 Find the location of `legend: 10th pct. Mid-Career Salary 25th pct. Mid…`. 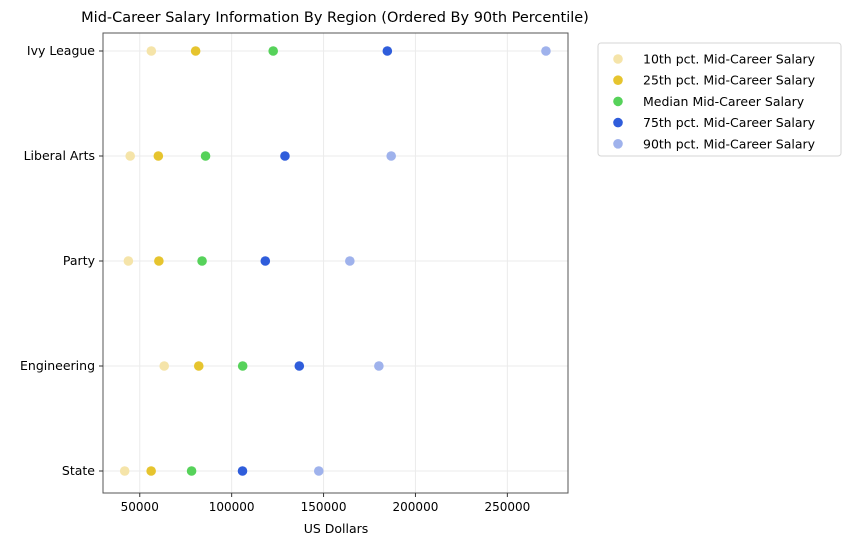

legend: 10th pct. Mid-Career Salary 25th pct. Mid… is located at coordinates (719, 99).